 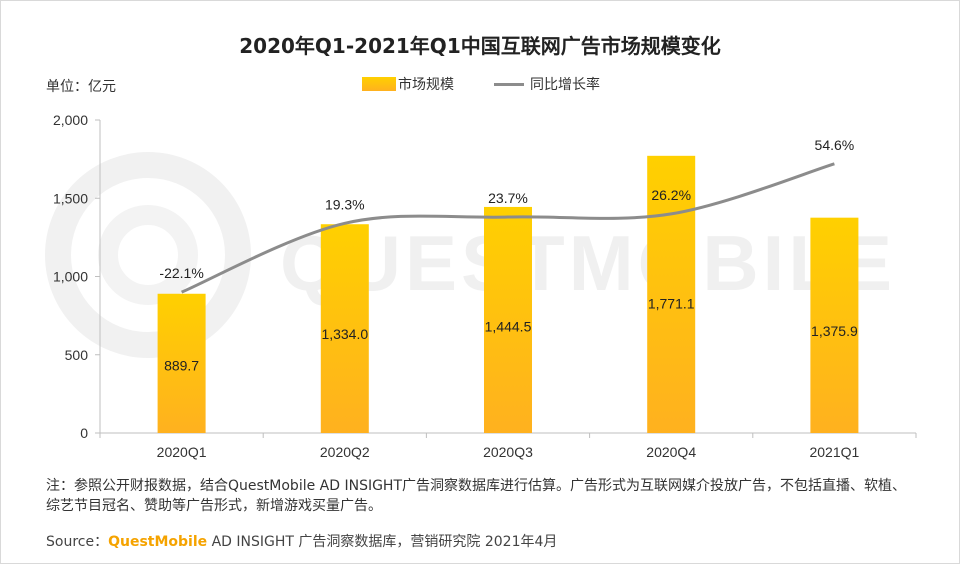 I want to click on unit-label: 单位：亿元, so click(x=81, y=87).